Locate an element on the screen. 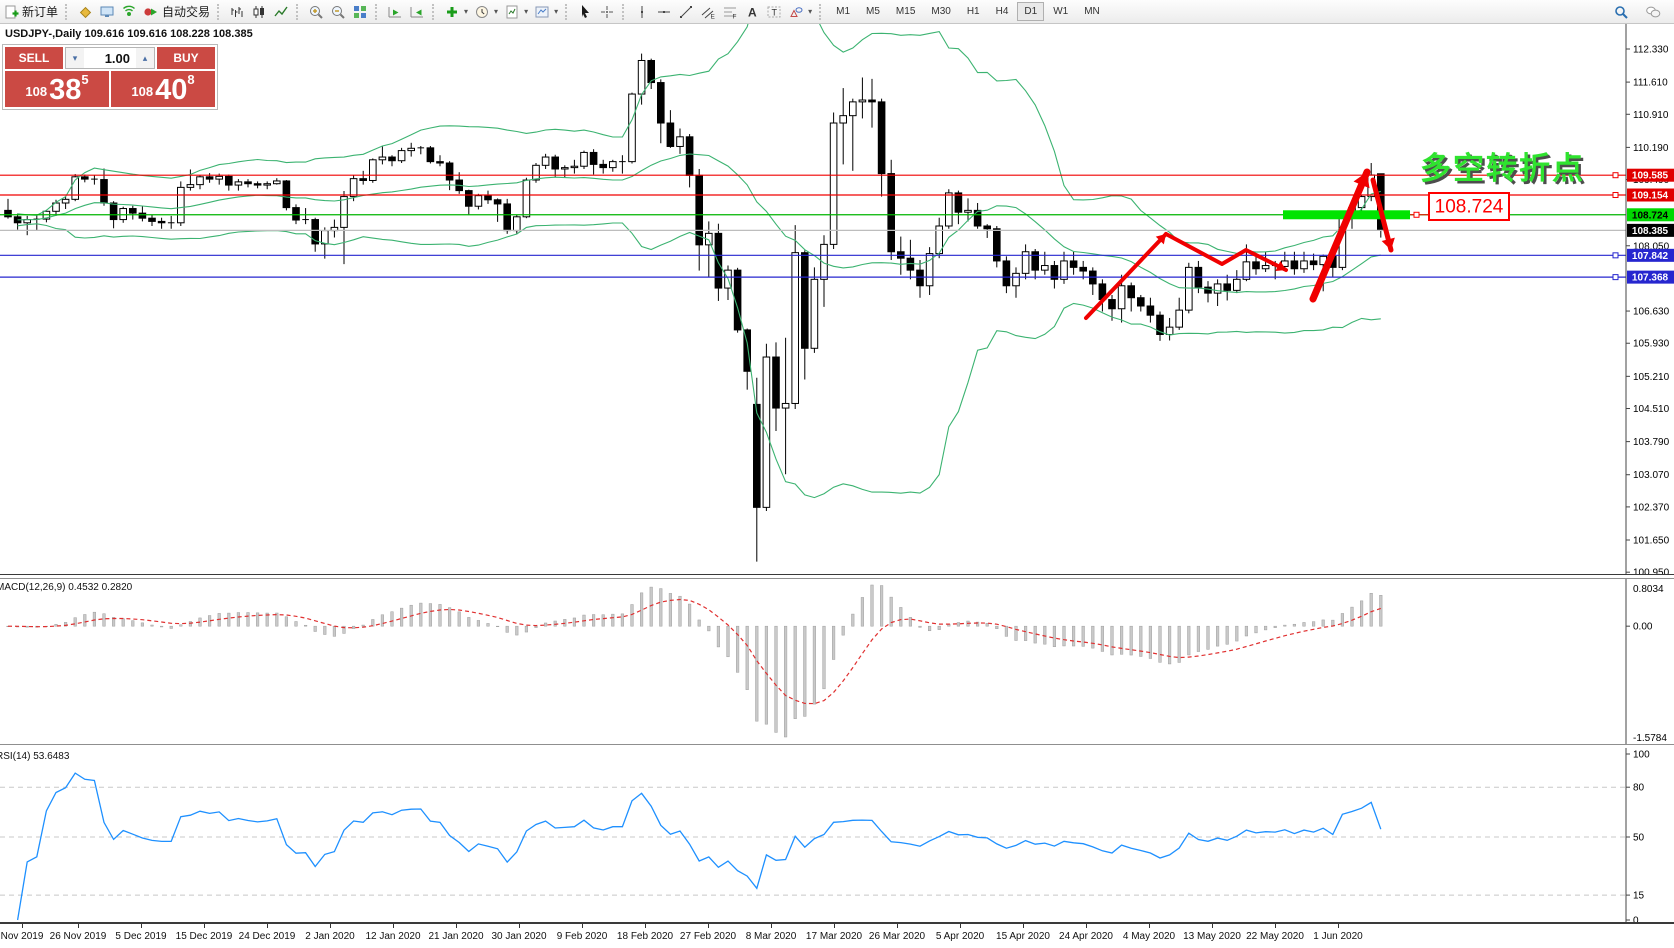 Image resolution: width=1674 pixels, height=948 pixels. chart-shift-button is located at coordinates (417, 12).